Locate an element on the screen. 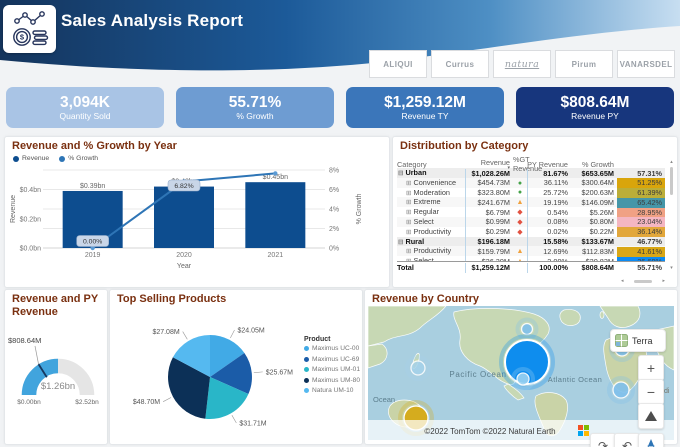  kpi-card: $1,259.12M Revenue TY is located at coordinates (425, 107).